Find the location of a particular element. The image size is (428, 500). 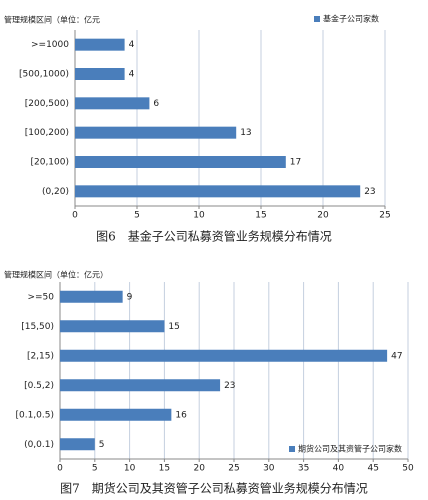

y-tick-label: [100,200) is located at coordinates (47, 133).